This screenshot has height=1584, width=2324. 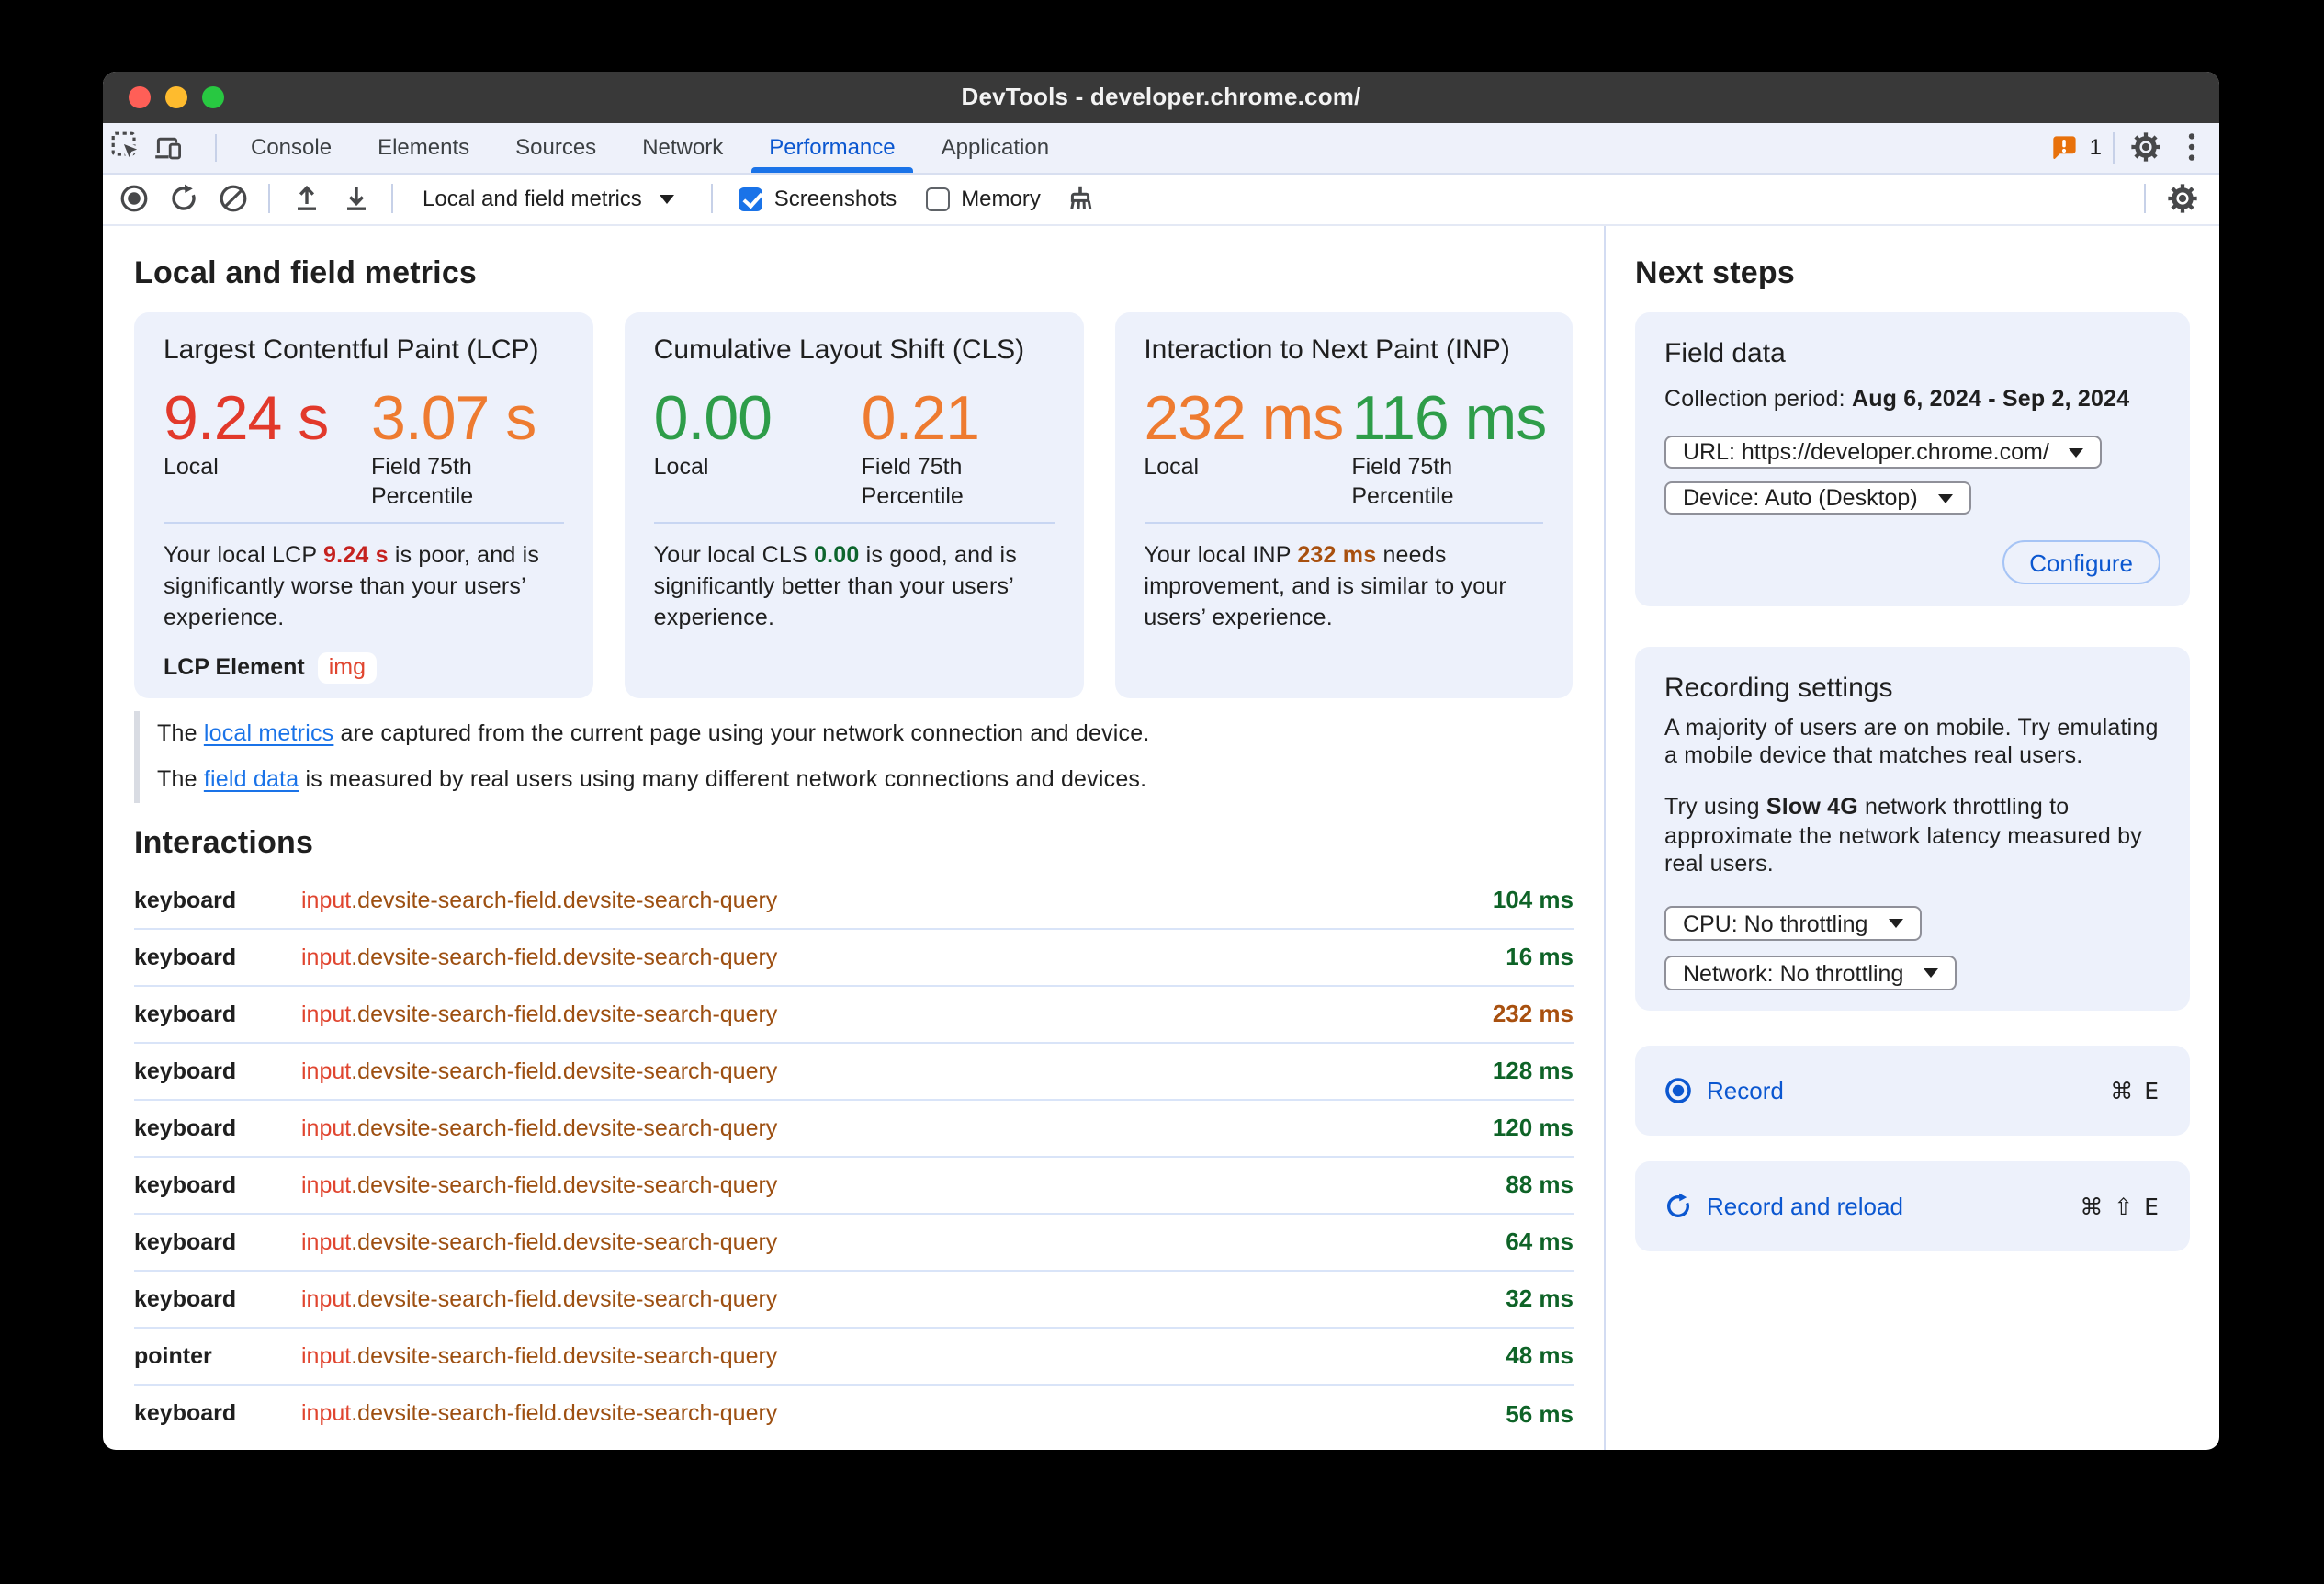 I want to click on toolbar-right-separator, so click(x=2145, y=199).